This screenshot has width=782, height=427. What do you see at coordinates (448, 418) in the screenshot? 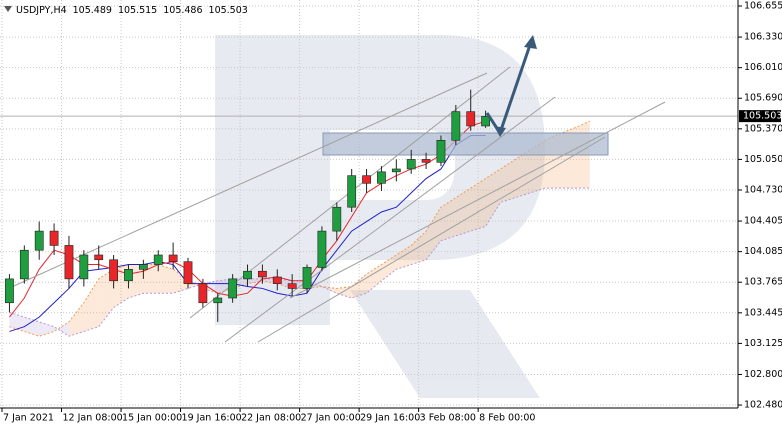
I see `x-tick-label: 3 Feb 08:00` at bounding box center [448, 418].